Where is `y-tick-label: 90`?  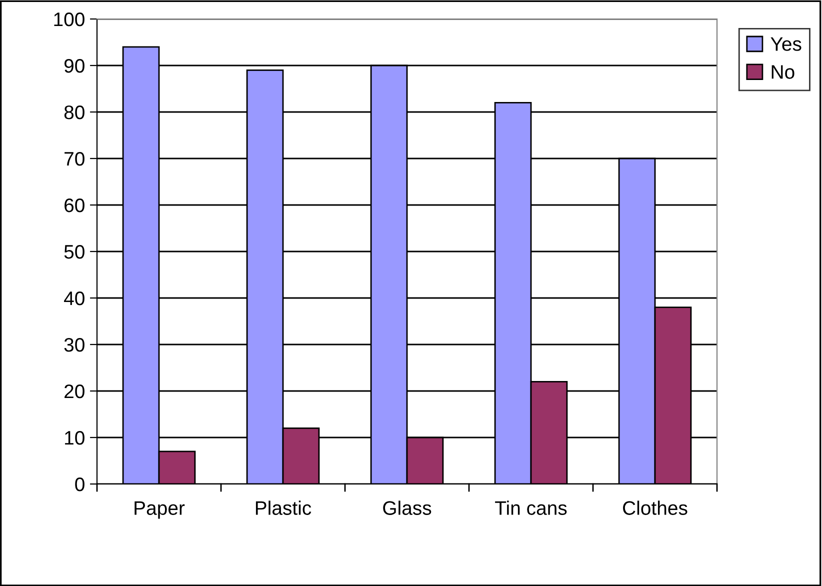 y-tick-label: 90 is located at coordinates (74, 65).